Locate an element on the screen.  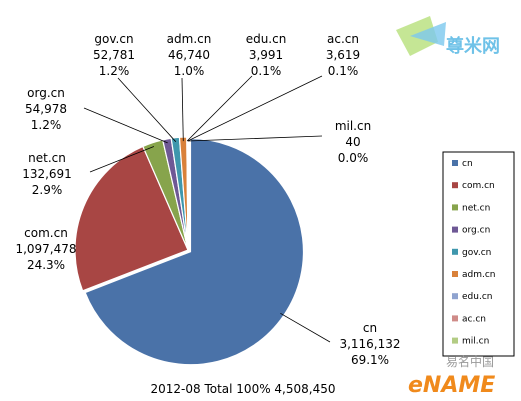
legend-label-ac-cn: ac.cn is located at coordinates (474, 319).